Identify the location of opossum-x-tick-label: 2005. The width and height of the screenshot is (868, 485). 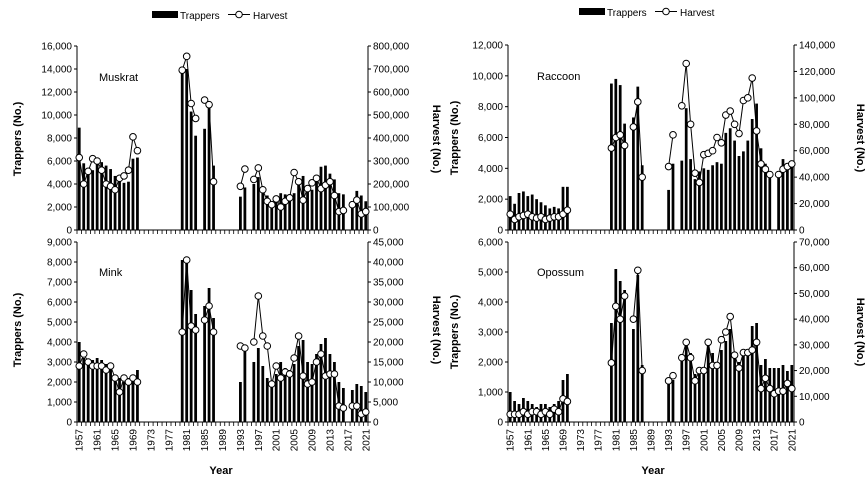
(722, 440).